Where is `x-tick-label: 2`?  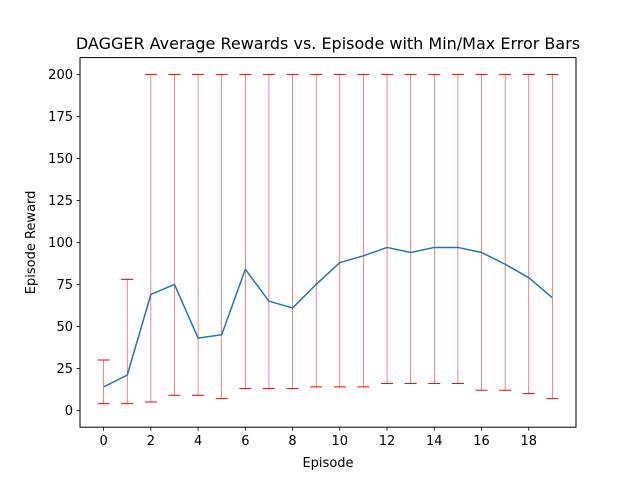
x-tick-label: 2 is located at coordinates (151, 441).